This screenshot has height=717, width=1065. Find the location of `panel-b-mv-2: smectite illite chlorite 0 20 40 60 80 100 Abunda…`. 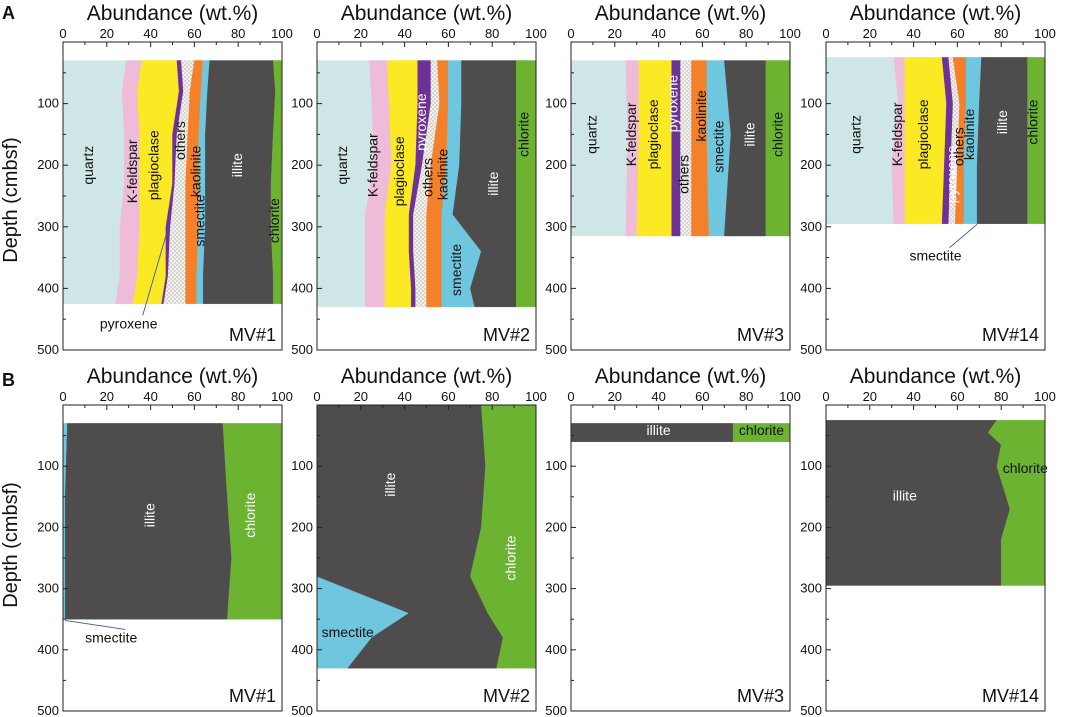

panel-b-mv-2: smectite illite chlorite 0 20 40 60 80 100 Abunda… is located at coordinates (419, 541).